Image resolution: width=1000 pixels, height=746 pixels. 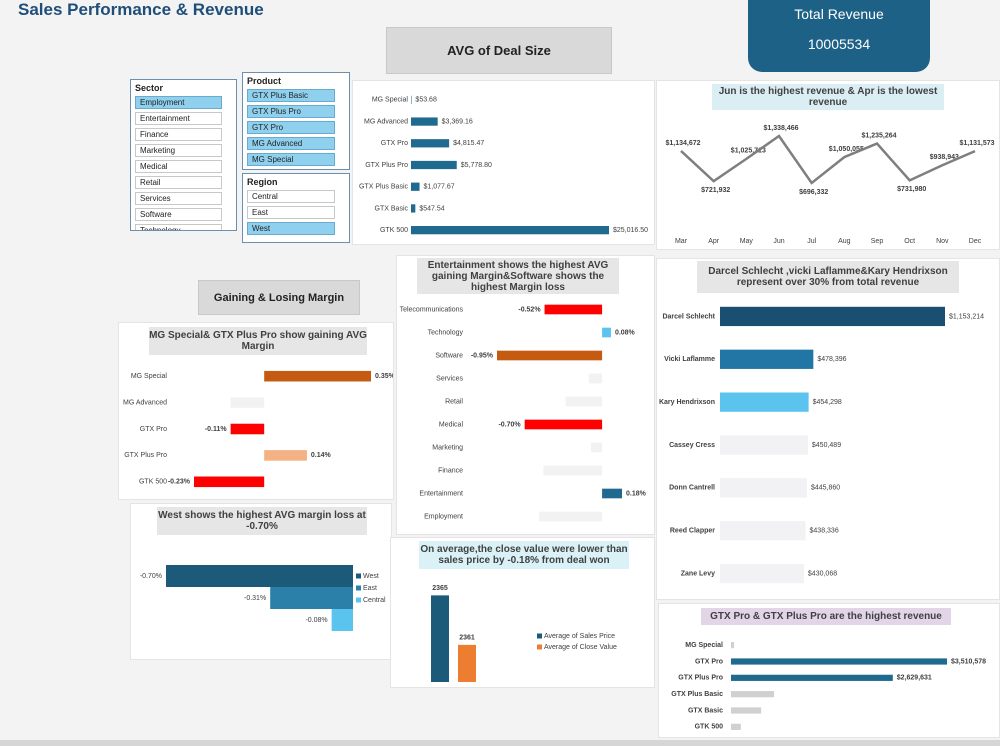 I want to click on category-label: Vicki Laflamme, so click(x=689, y=359).